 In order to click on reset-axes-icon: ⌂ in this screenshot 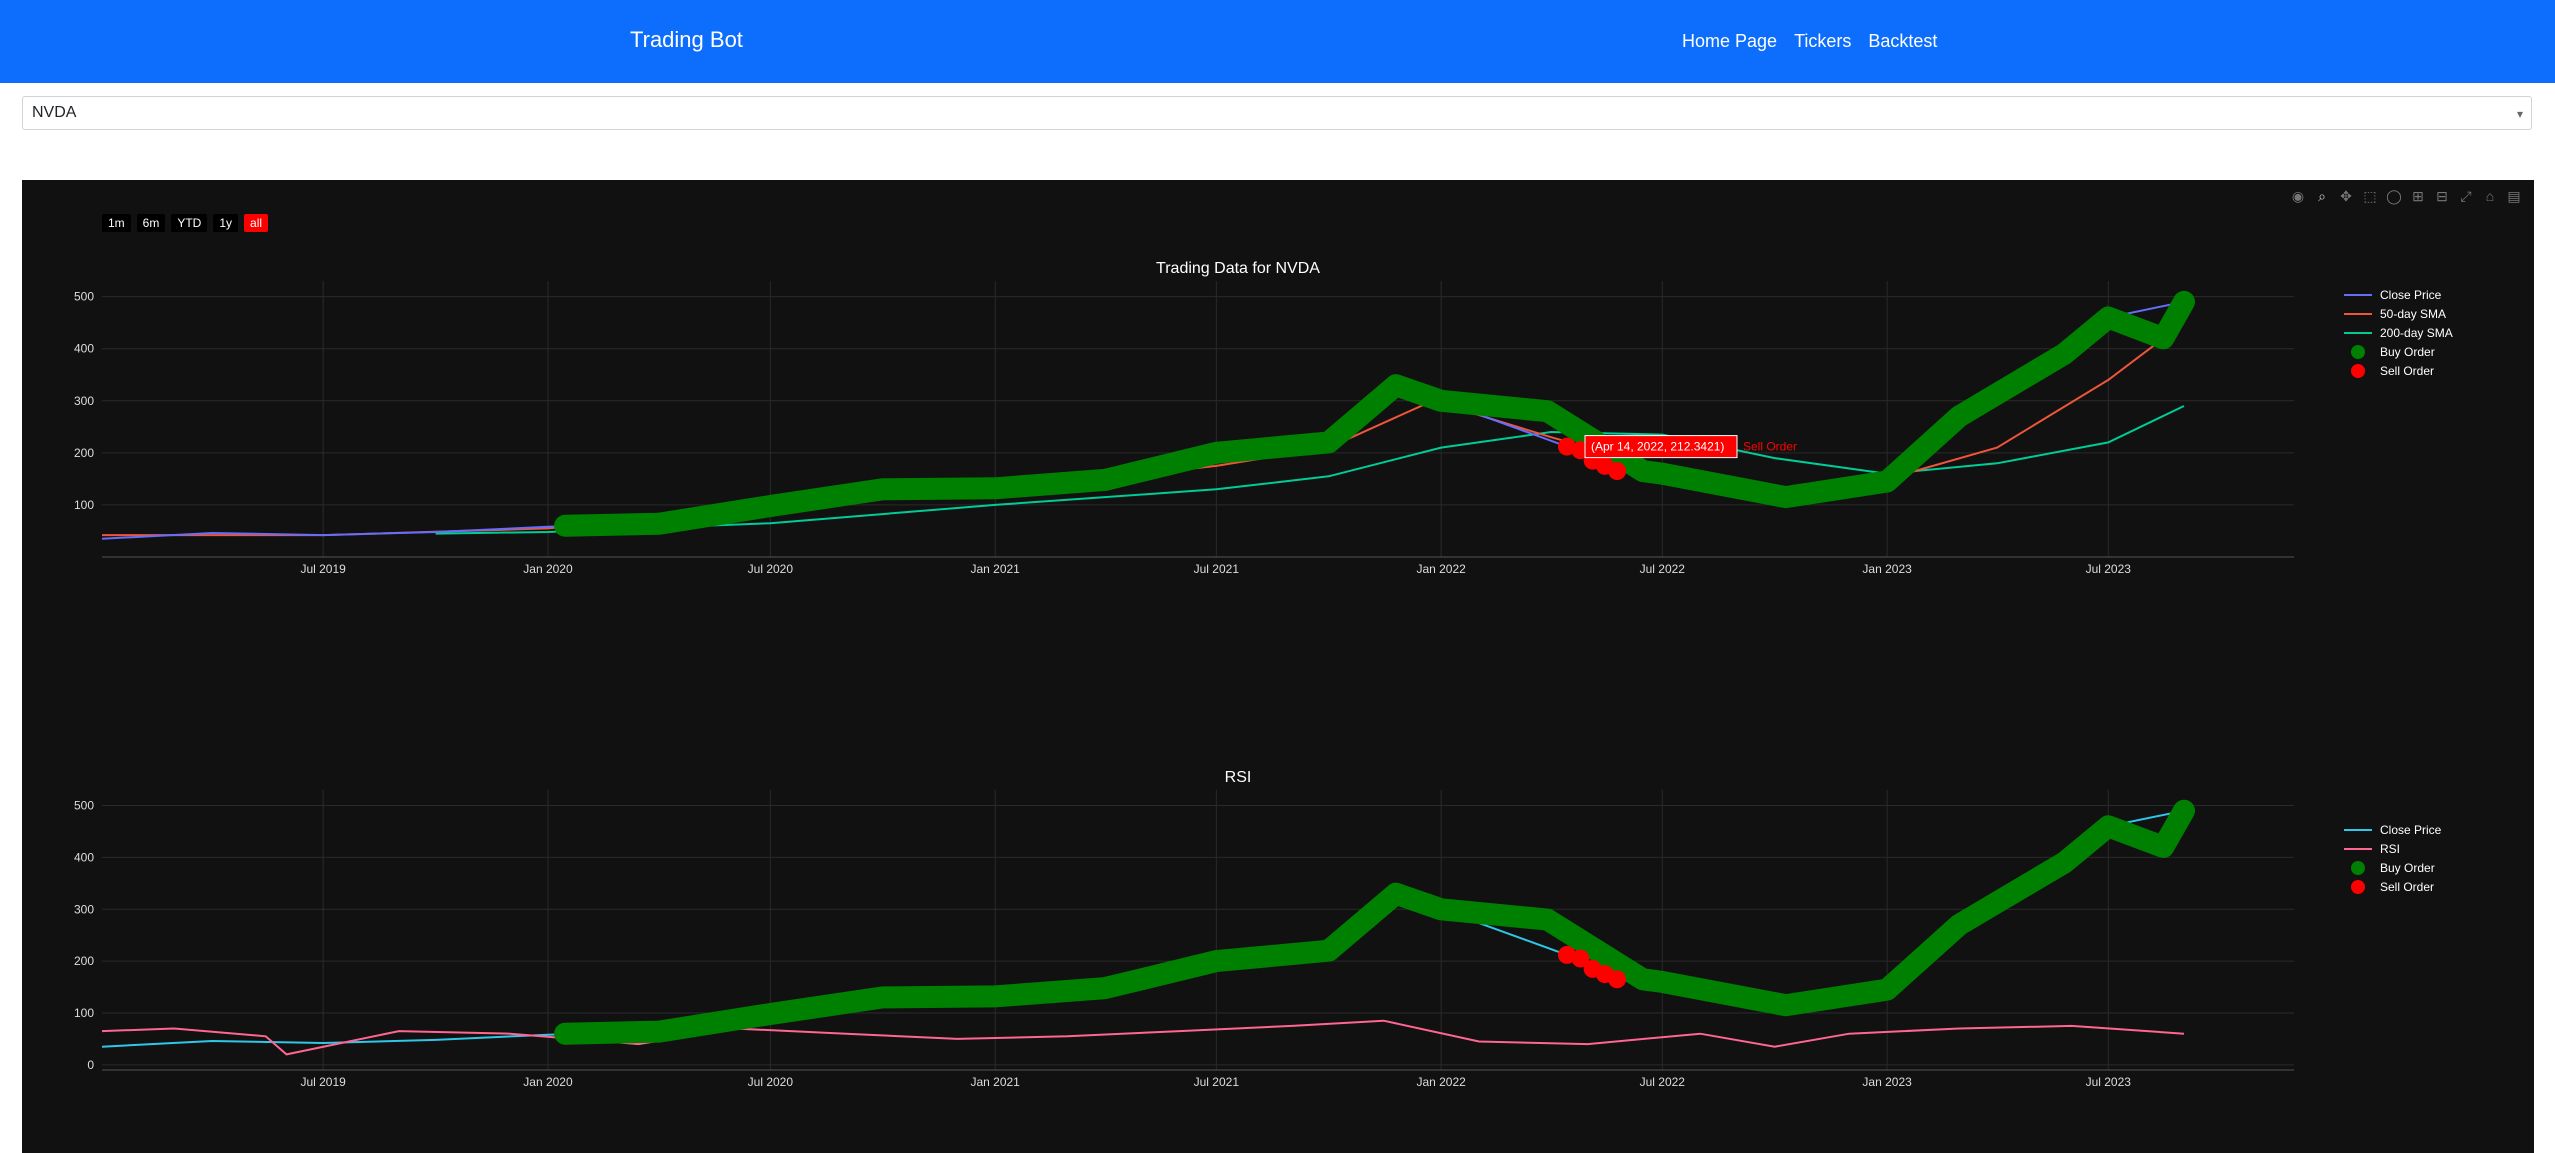, I will do `click(2490, 196)`.